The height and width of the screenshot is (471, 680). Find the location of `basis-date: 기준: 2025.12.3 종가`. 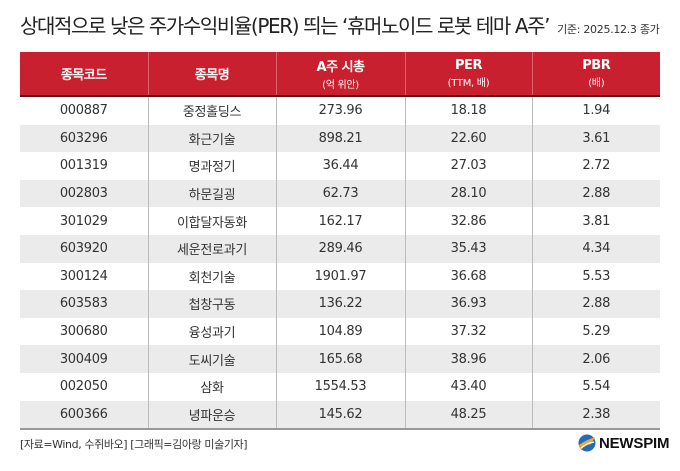

basis-date: 기준: 2025.12.3 종가 is located at coordinates (608, 29).